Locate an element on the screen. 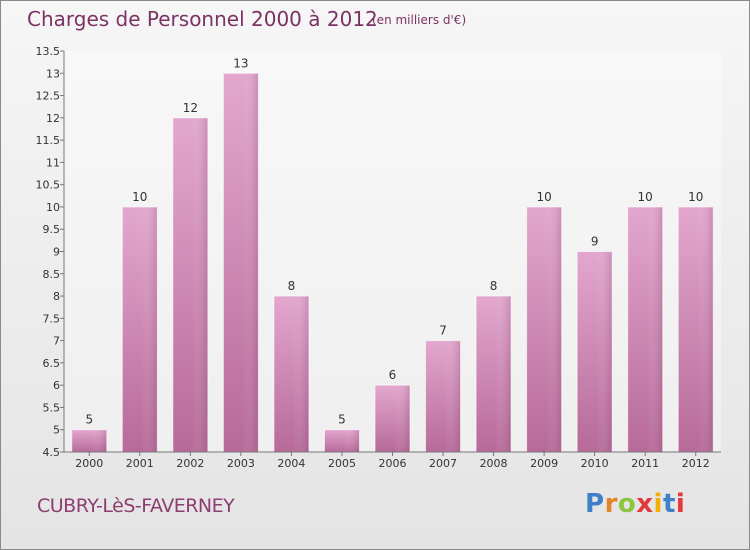 This screenshot has width=750, height=550. y-tick-label: 13 is located at coordinates (53, 73).